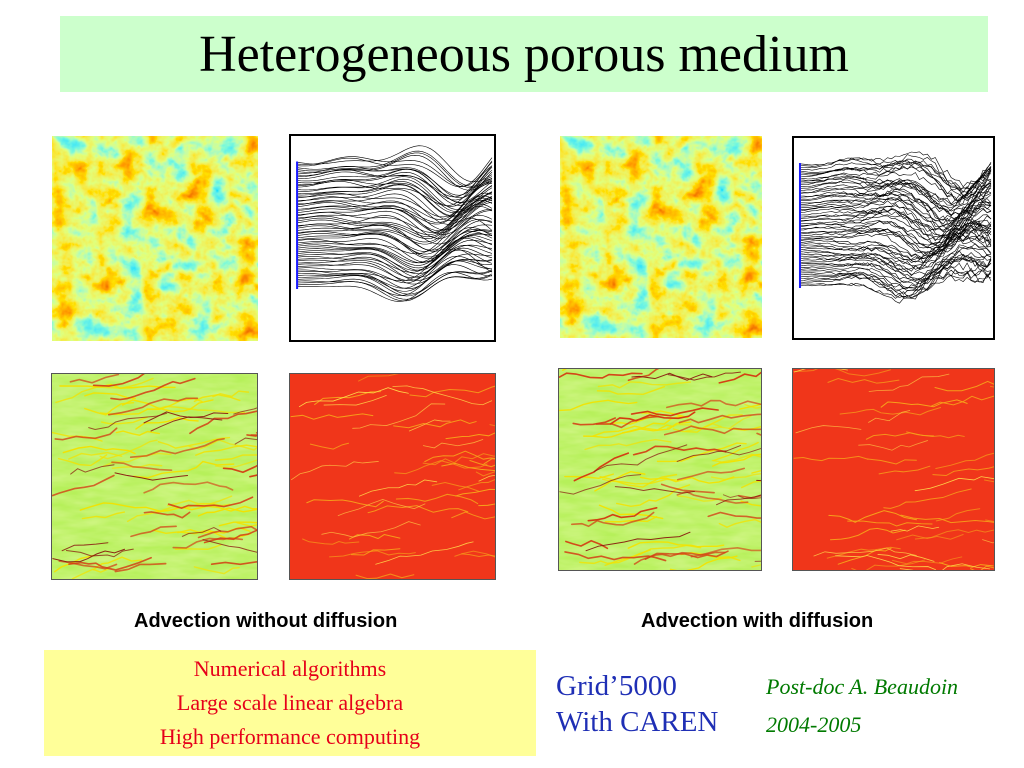 The height and width of the screenshot is (768, 1024). I want to click on trajectories-no-diffusion-plot, so click(392, 238).